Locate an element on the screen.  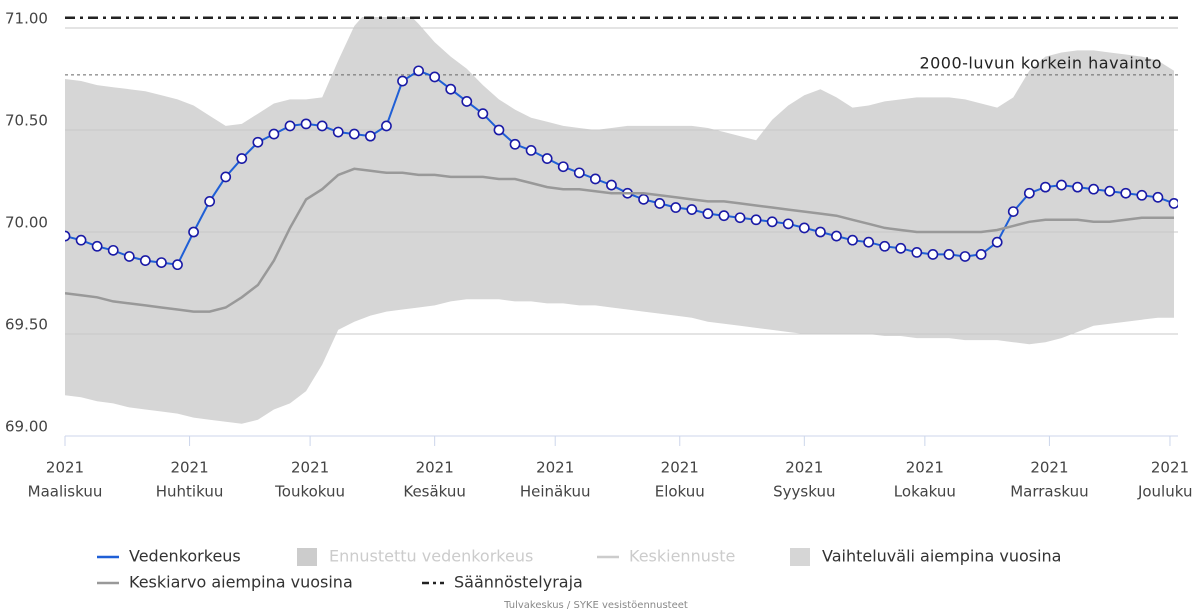
x-tick-label: Marraskuu is located at coordinates (1049, 492).